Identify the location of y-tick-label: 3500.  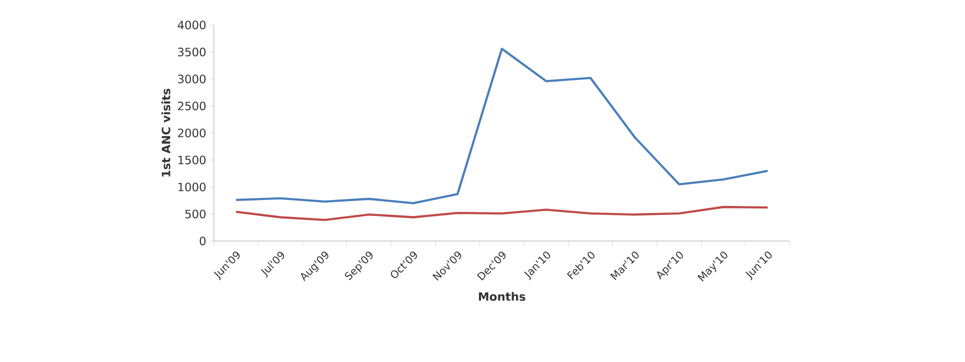
(192, 52).